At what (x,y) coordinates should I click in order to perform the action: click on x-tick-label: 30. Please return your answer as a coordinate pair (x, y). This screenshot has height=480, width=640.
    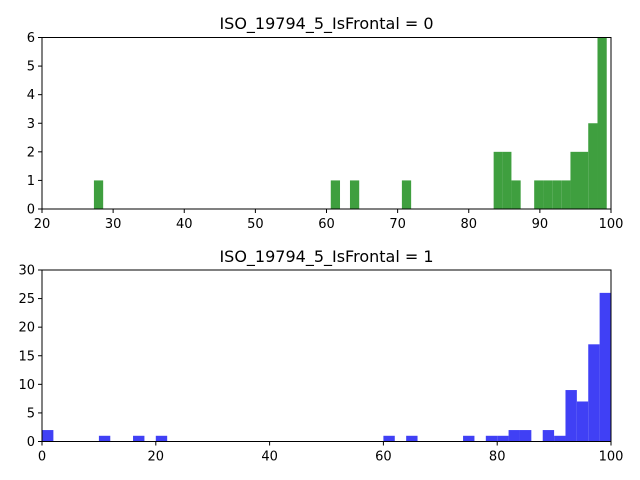
    Looking at the image, I should click on (113, 224).